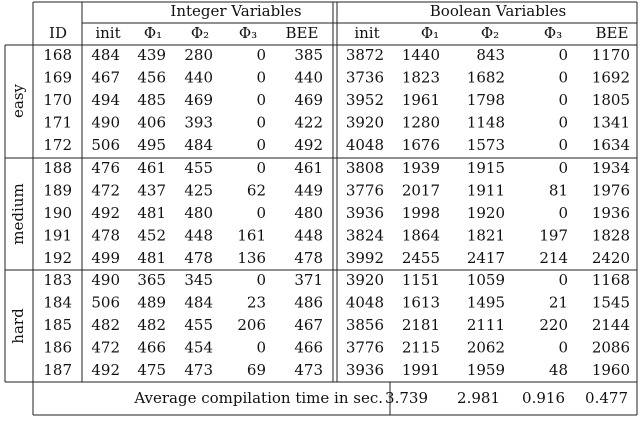 The image size is (640, 437). I want to click on cell: 1059, so click(486, 280).